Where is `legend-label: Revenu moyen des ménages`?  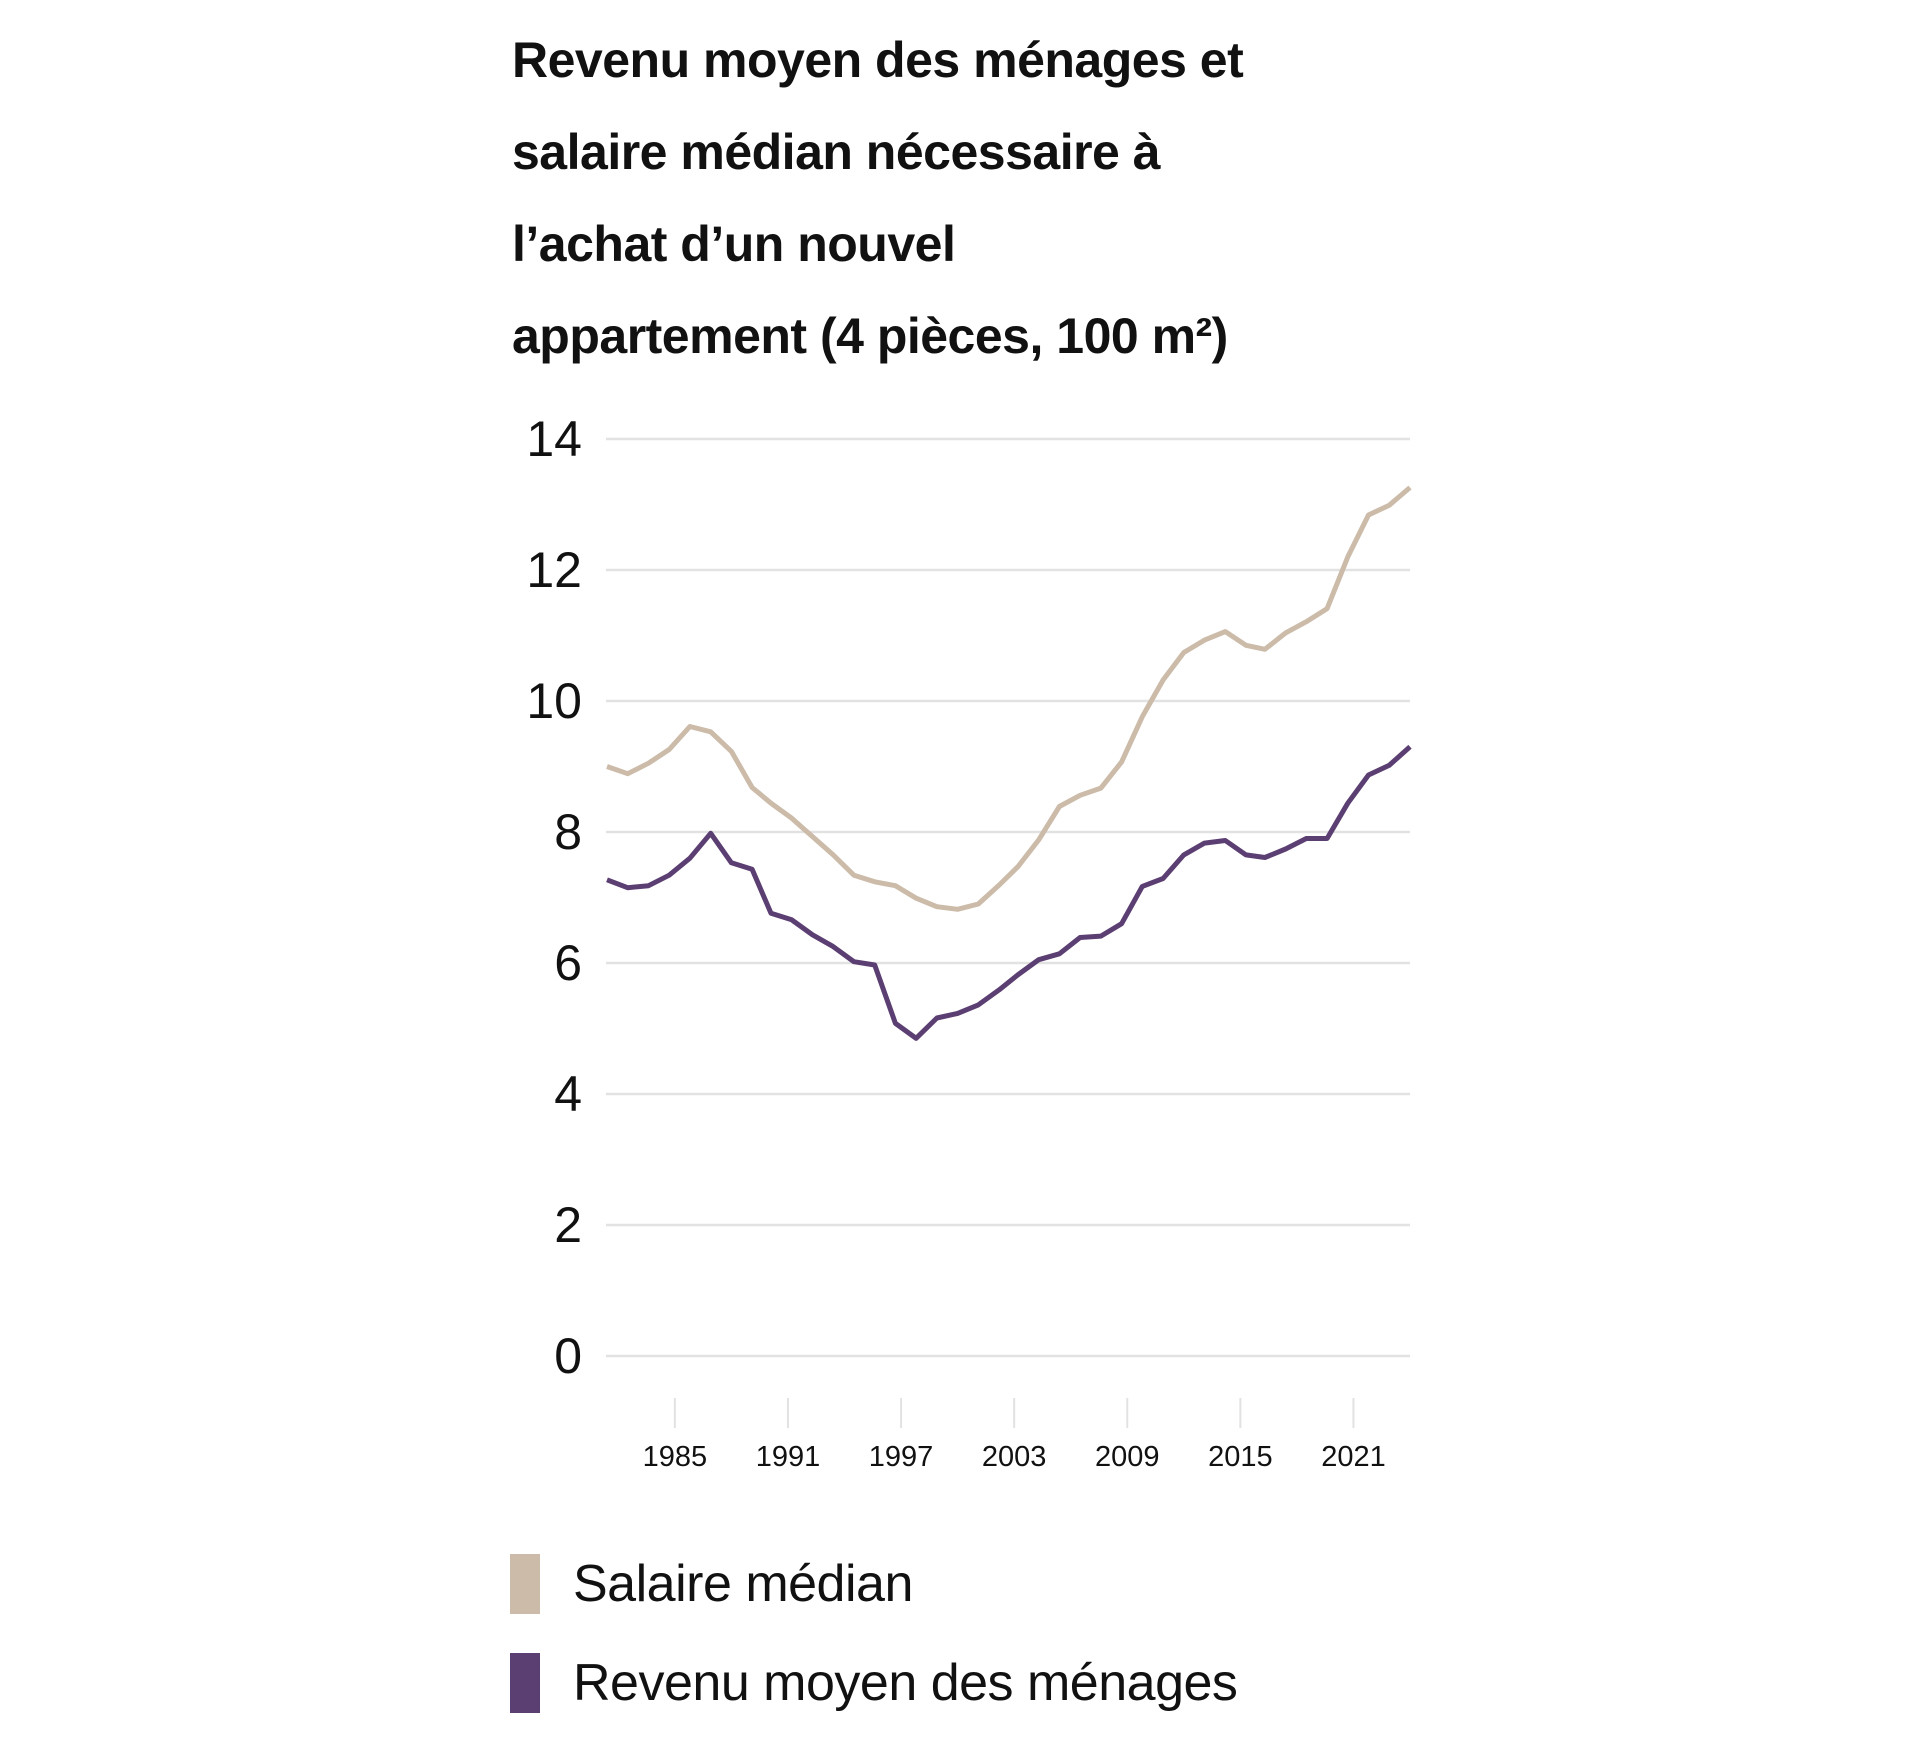 legend-label: Revenu moyen des ménages is located at coordinates (905, 1683).